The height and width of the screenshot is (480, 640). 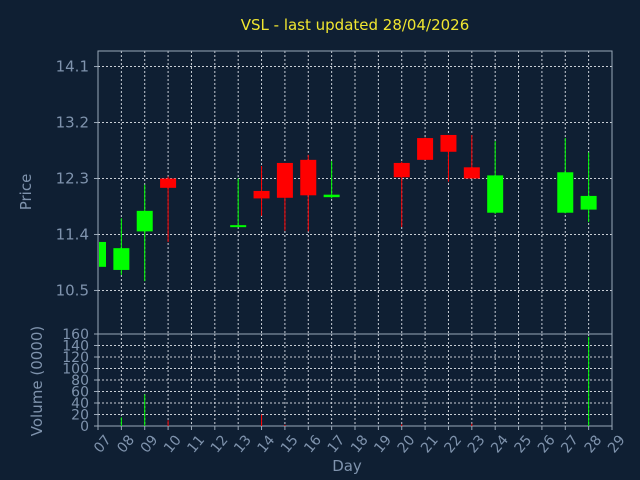 What do you see at coordinates (547, 444) in the screenshot?
I see `x-tick-label: 26` at bounding box center [547, 444].